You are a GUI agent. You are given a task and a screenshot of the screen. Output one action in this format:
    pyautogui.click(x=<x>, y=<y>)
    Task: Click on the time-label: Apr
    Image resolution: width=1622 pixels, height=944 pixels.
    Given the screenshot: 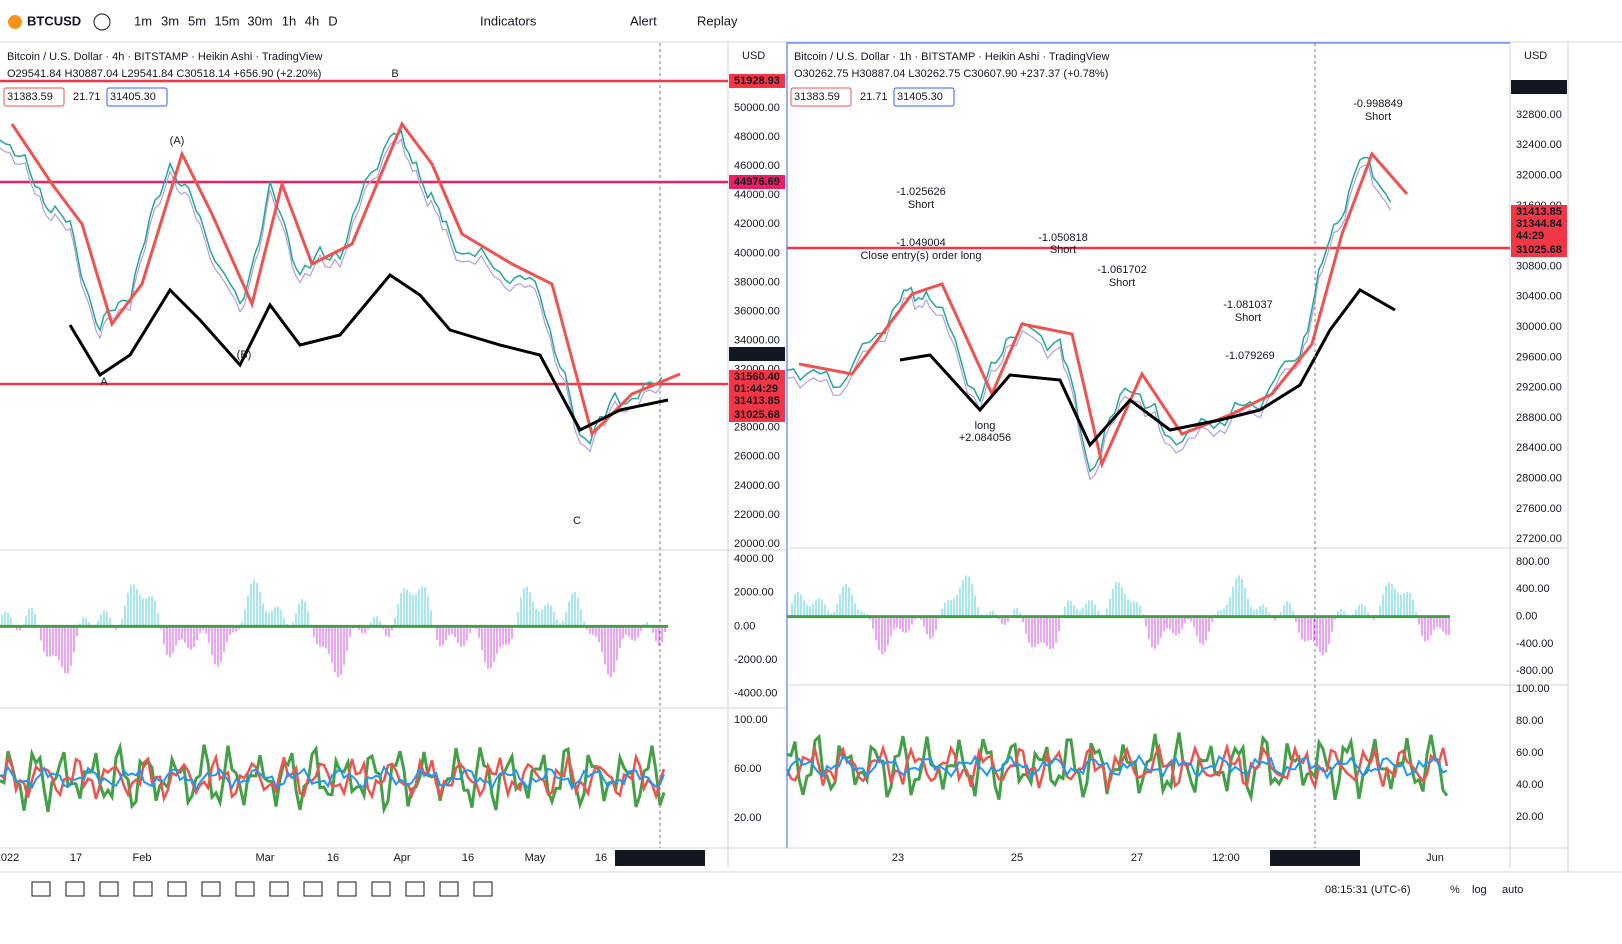 What is the action you would take?
    pyautogui.click(x=401, y=858)
    